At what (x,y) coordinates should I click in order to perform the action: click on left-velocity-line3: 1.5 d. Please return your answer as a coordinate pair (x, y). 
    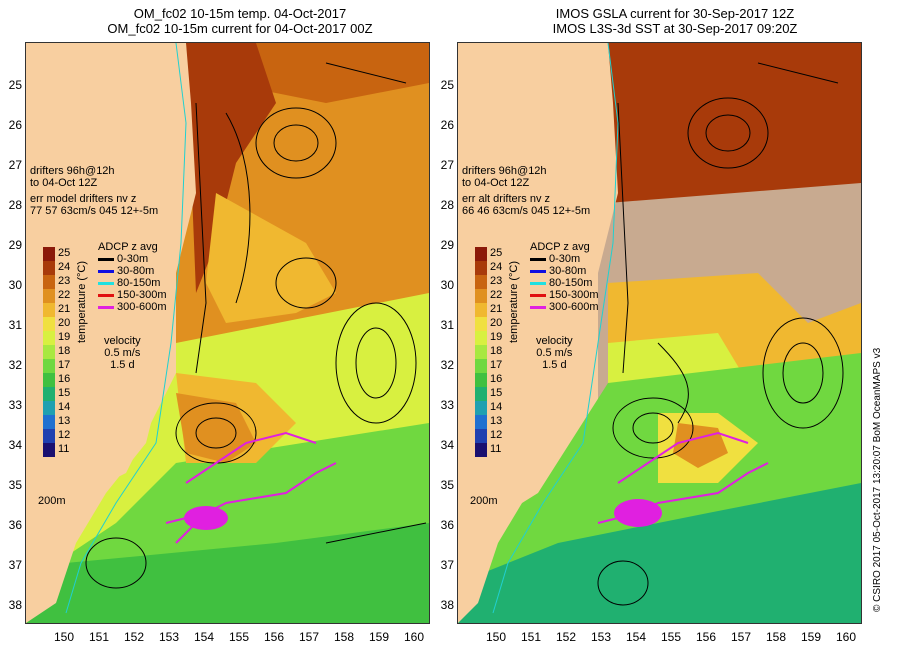
    Looking at the image, I should click on (122, 365).